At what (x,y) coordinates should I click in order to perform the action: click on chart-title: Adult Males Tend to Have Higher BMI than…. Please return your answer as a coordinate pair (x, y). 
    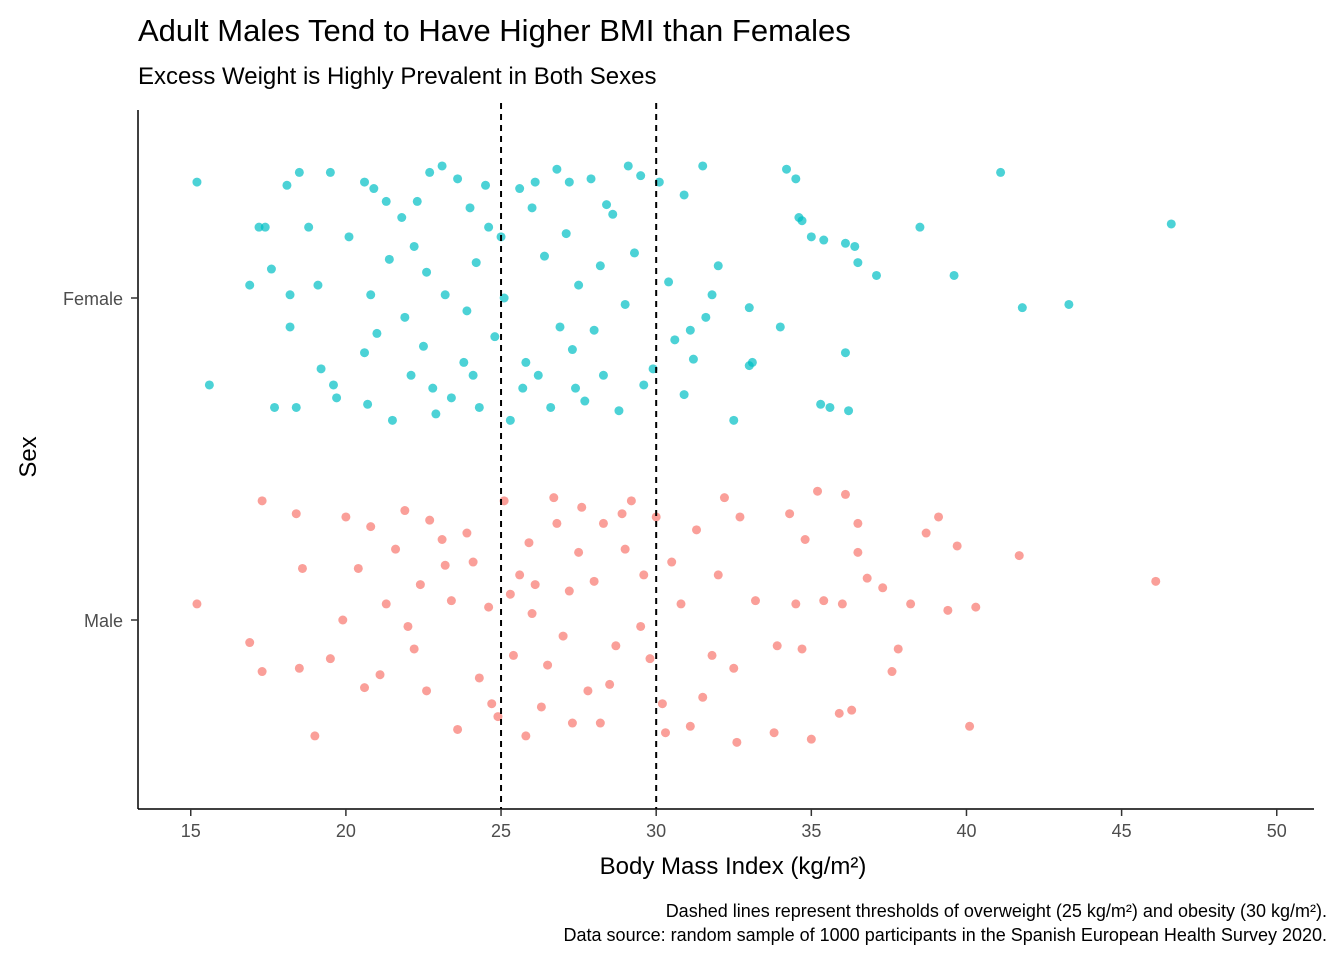
    Looking at the image, I should click on (494, 30).